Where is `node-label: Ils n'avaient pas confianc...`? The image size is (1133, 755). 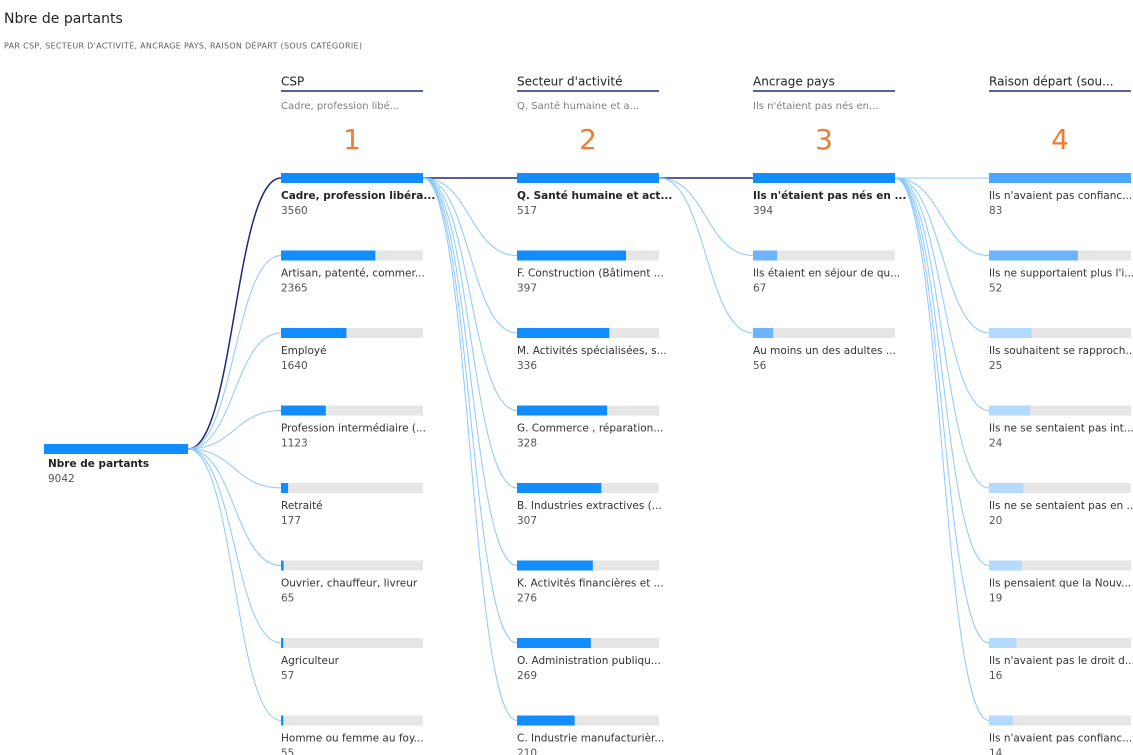 node-label: Ils n'avaient pas confianc... is located at coordinates (1060, 739).